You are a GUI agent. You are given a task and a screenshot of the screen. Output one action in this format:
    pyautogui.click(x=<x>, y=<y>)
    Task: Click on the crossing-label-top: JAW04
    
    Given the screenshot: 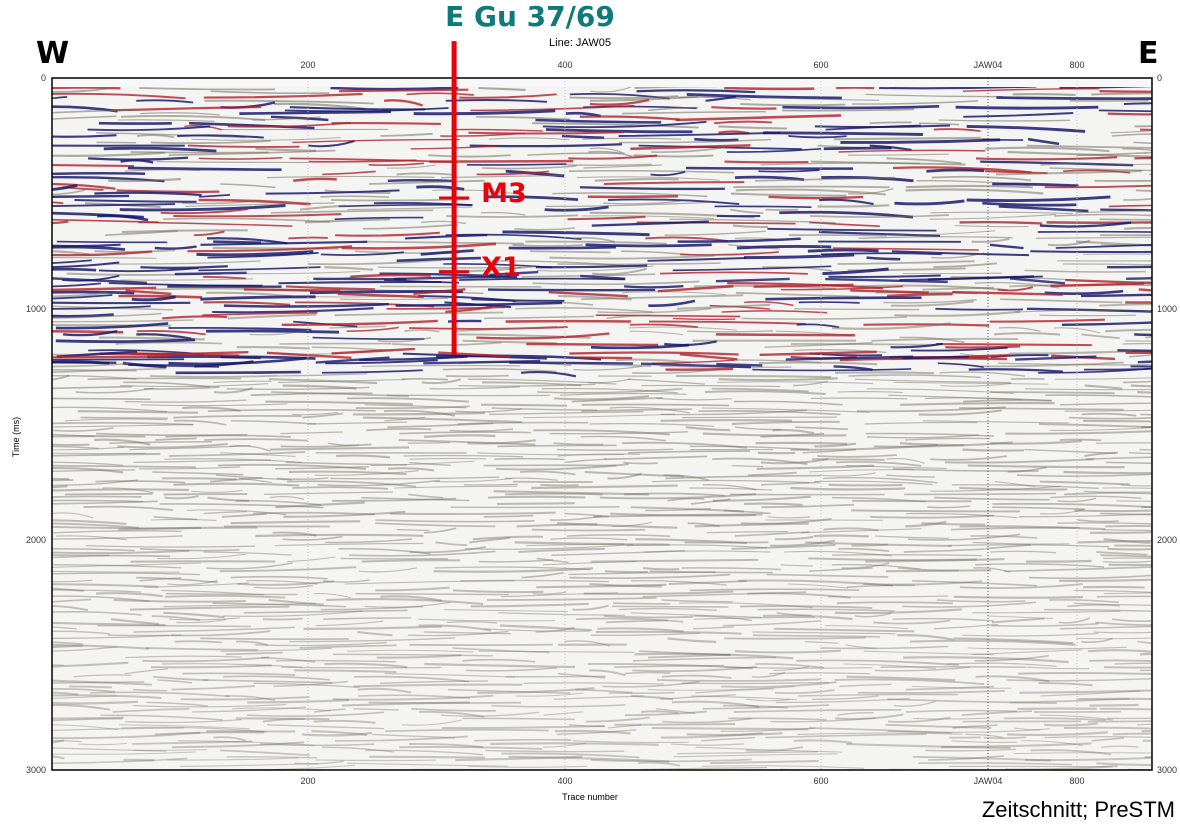 What is the action you would take?
    pyautogui.click(x=988, y=65)
    